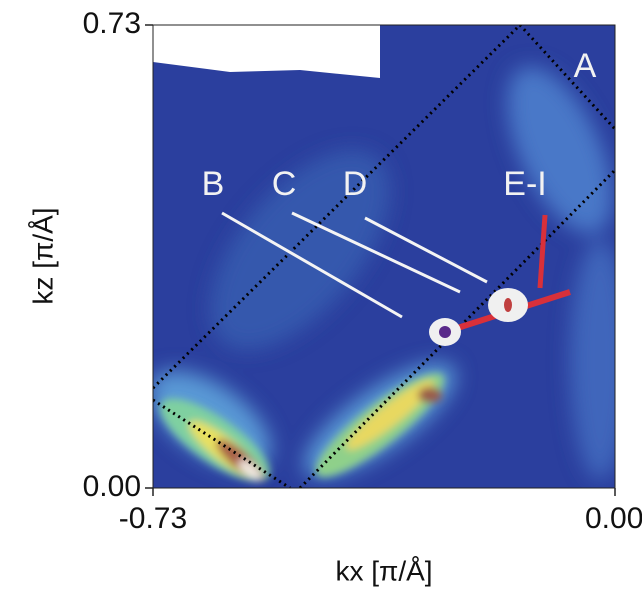  I want to click on annotation: D, so click(355, 184).